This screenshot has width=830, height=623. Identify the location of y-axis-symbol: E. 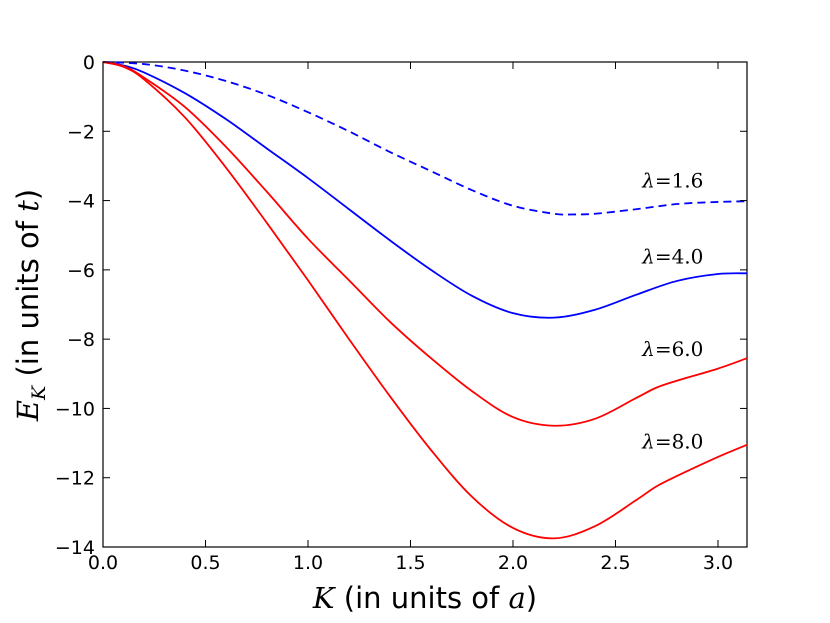
(28, 411).